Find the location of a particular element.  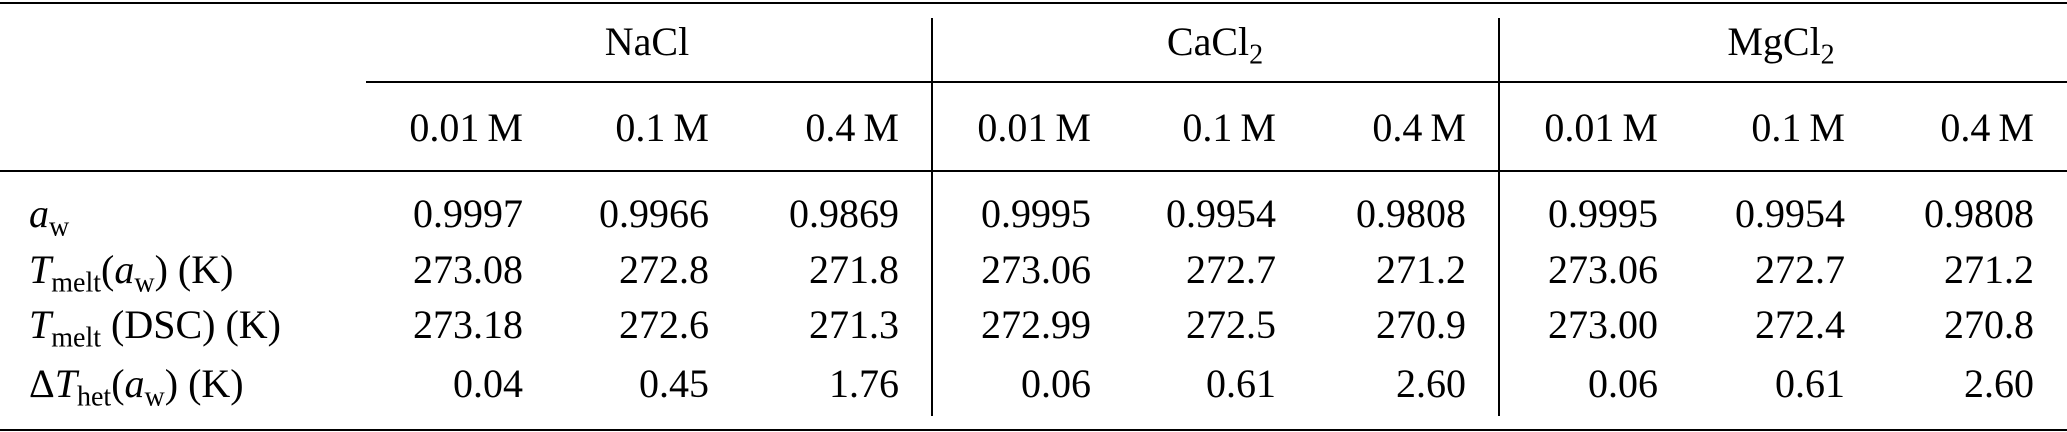

cell: 2.60 is located at coordinates (1431, 384).